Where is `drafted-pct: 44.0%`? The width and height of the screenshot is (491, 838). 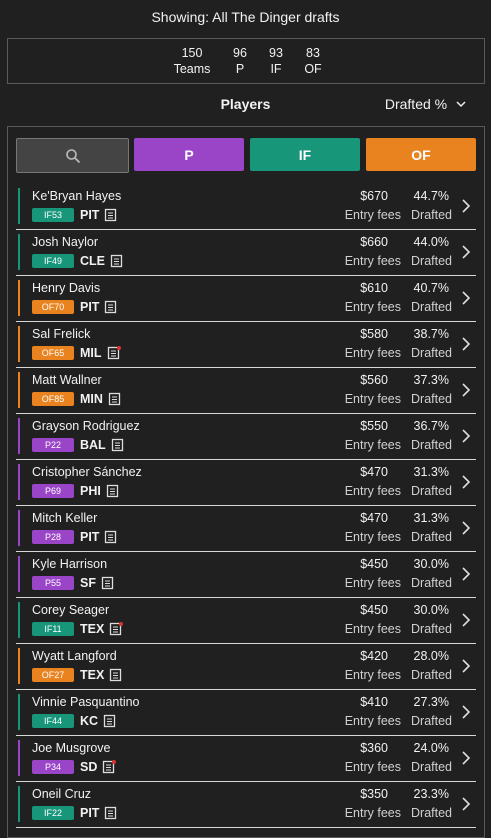 drafted-pct: 44.0% is located at coordinates (431, 242).